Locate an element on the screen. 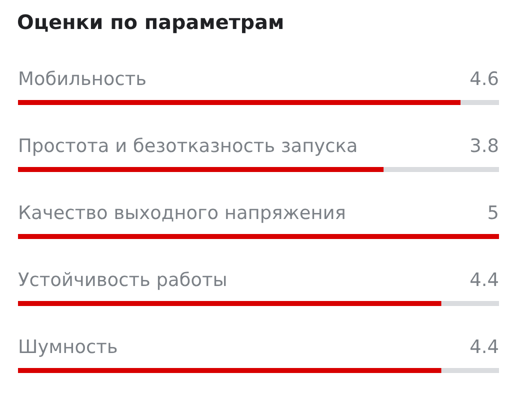 The width and height of the screenshot is (518, 414). y-tick-label: Простота и безотказность запуска is located at coordinates (188, 147).